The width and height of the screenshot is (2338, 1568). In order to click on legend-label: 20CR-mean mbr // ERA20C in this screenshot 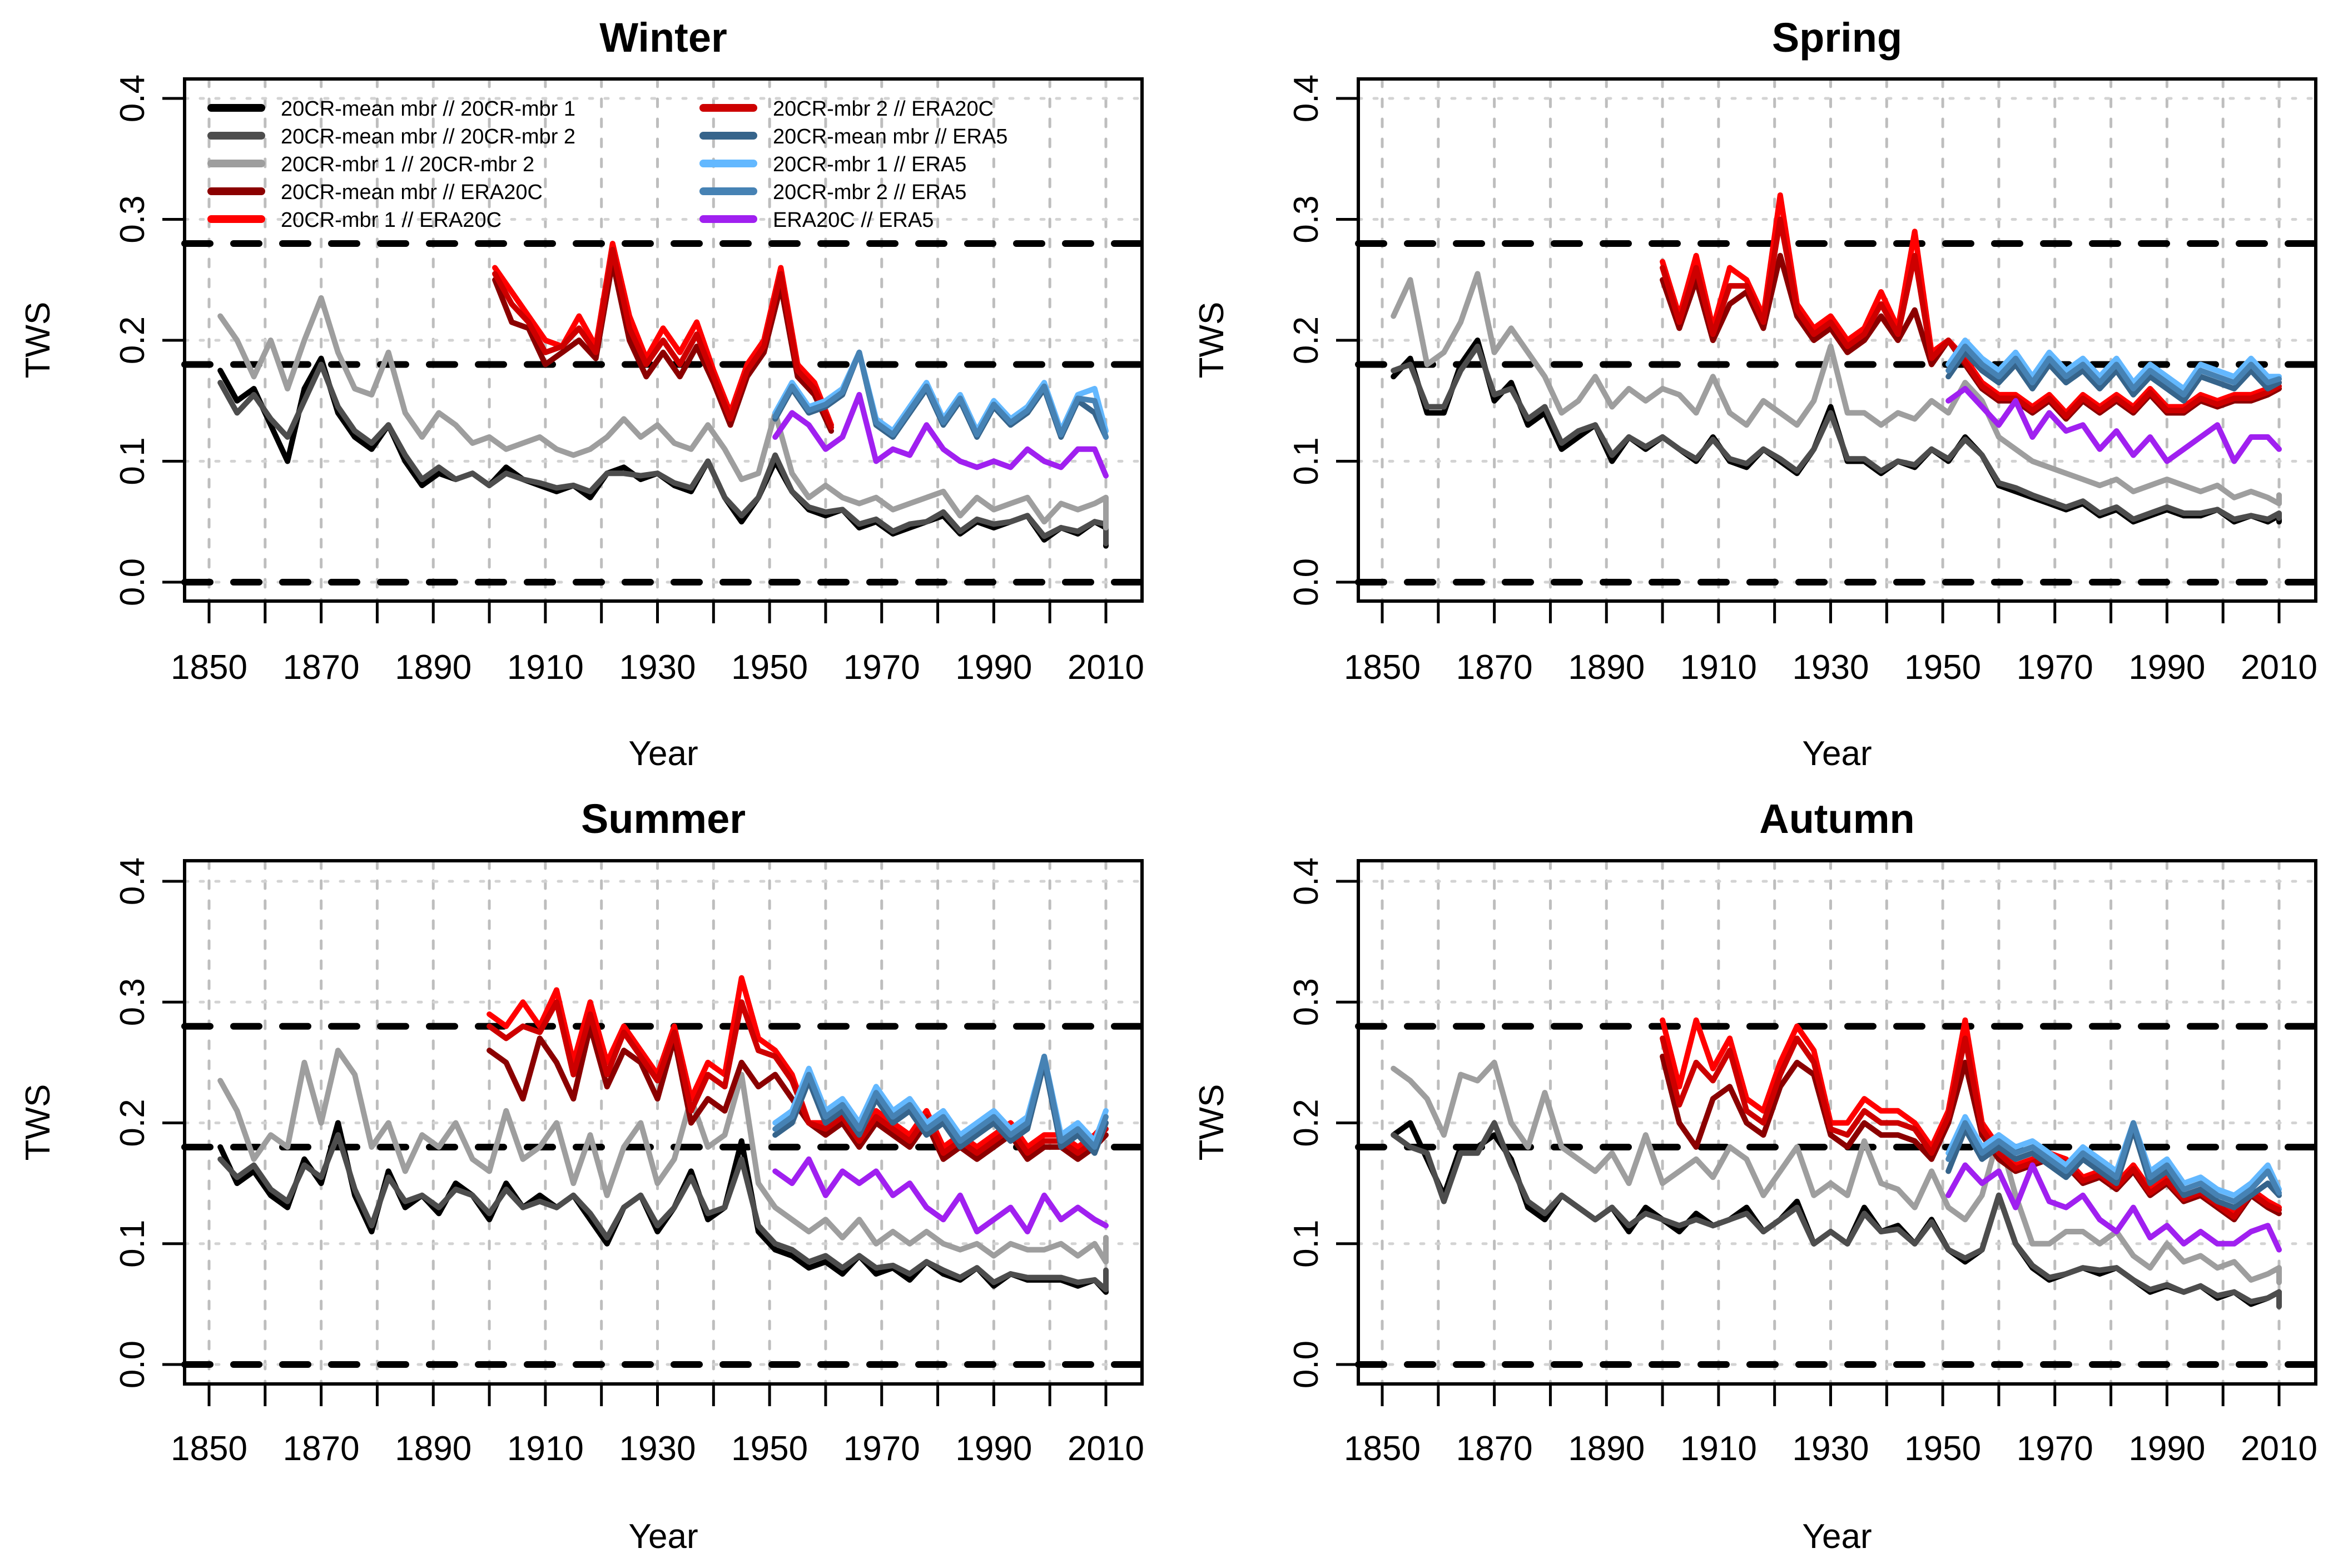, I will do `click(412, 193)`.